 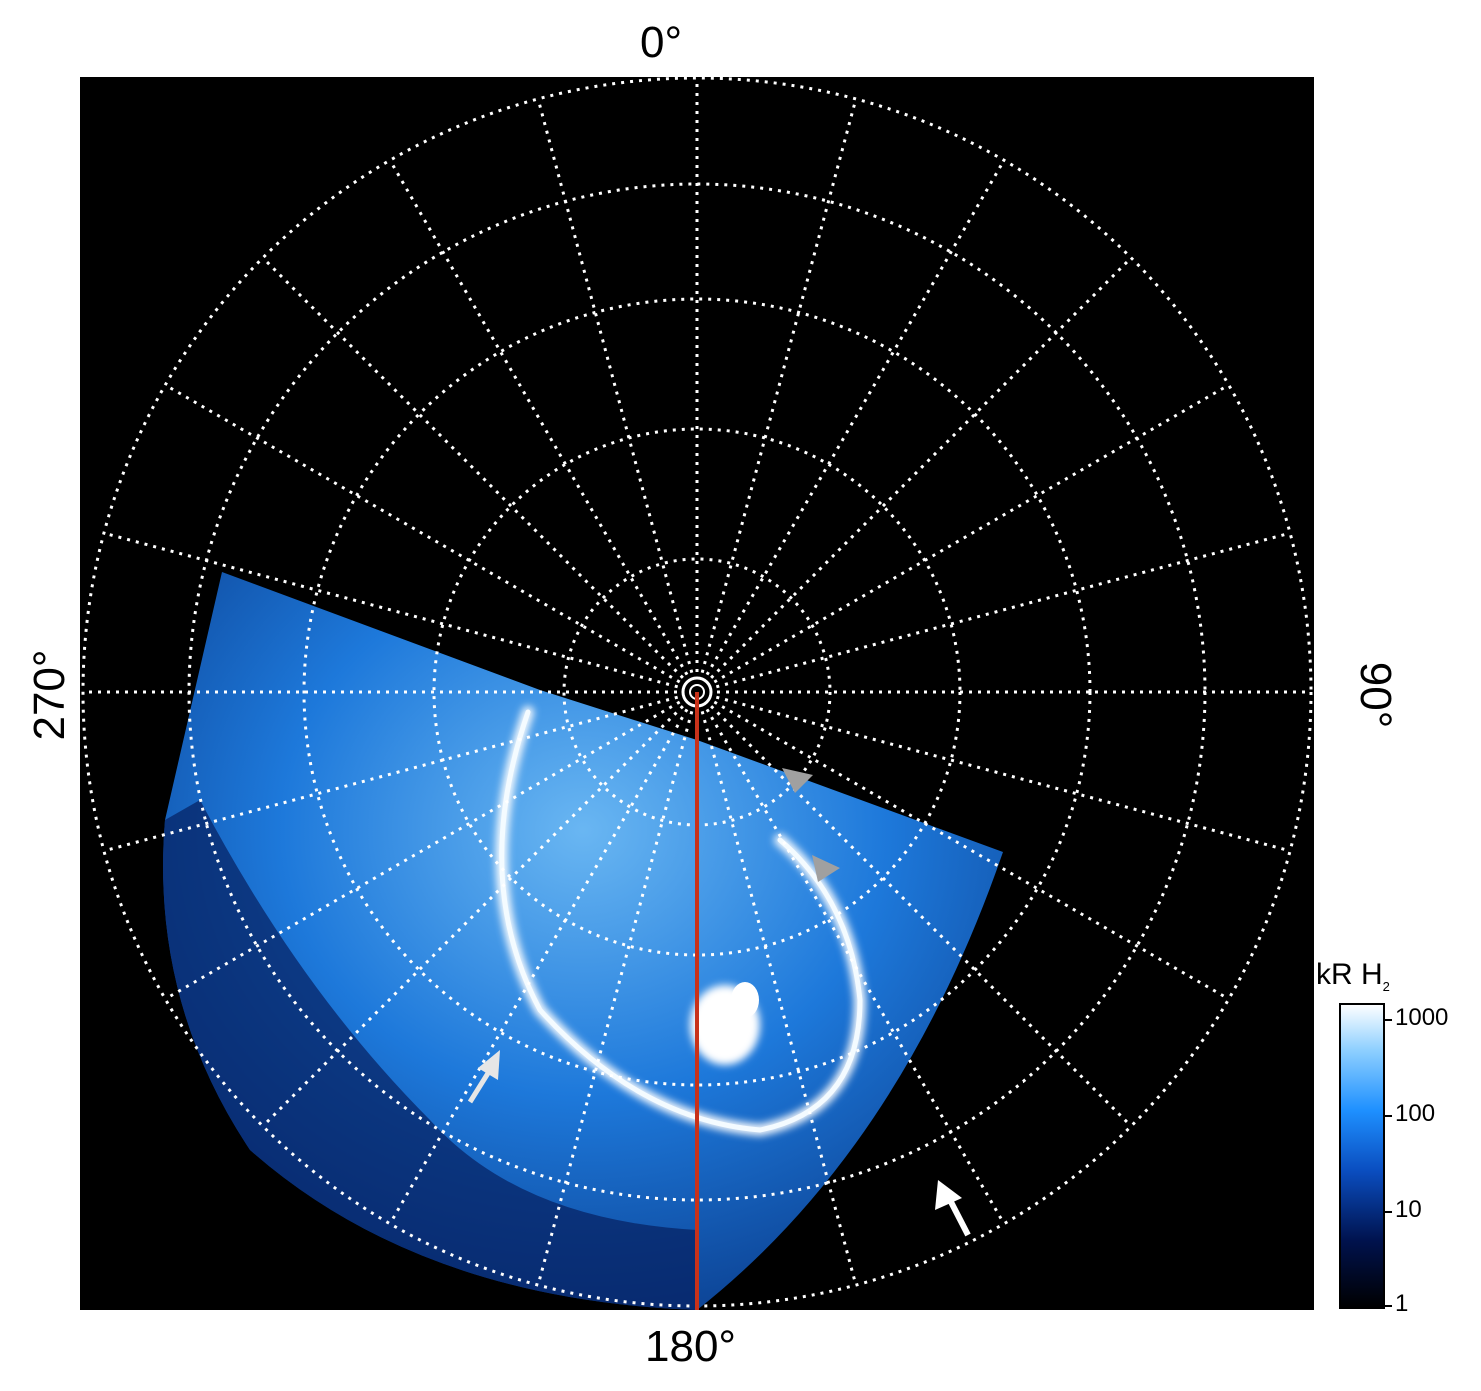 I want to click on label-270-deg: 270°, so click(x=49, y=695).